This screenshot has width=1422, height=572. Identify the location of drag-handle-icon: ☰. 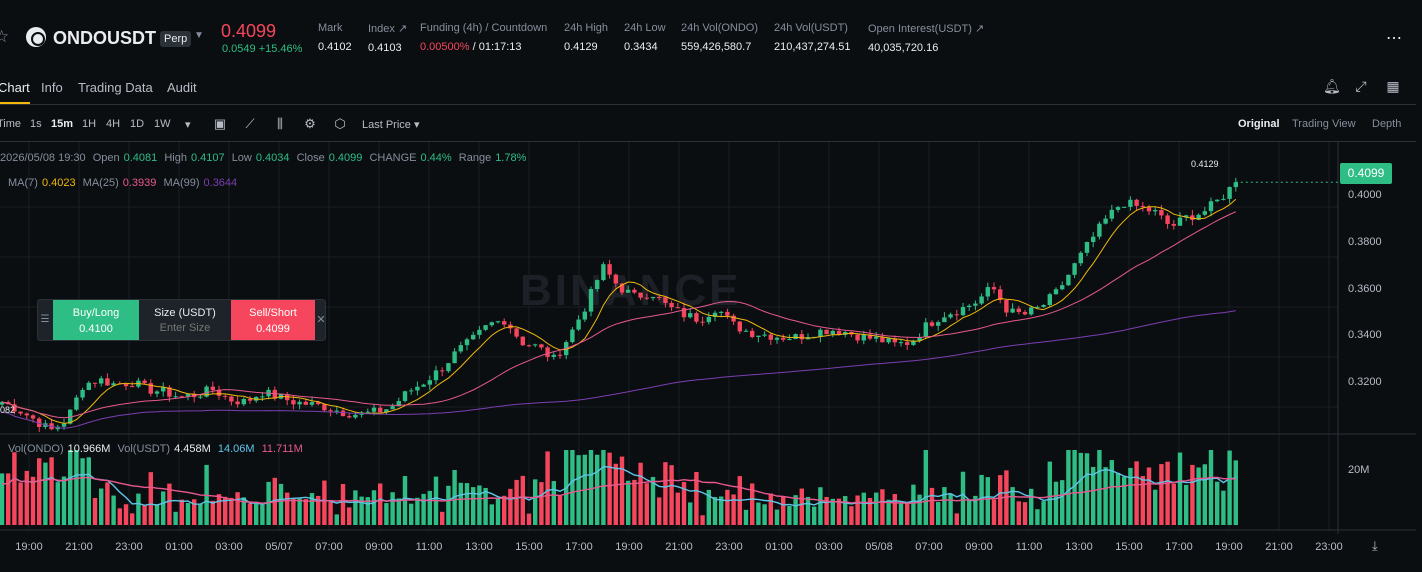
(45, 319).